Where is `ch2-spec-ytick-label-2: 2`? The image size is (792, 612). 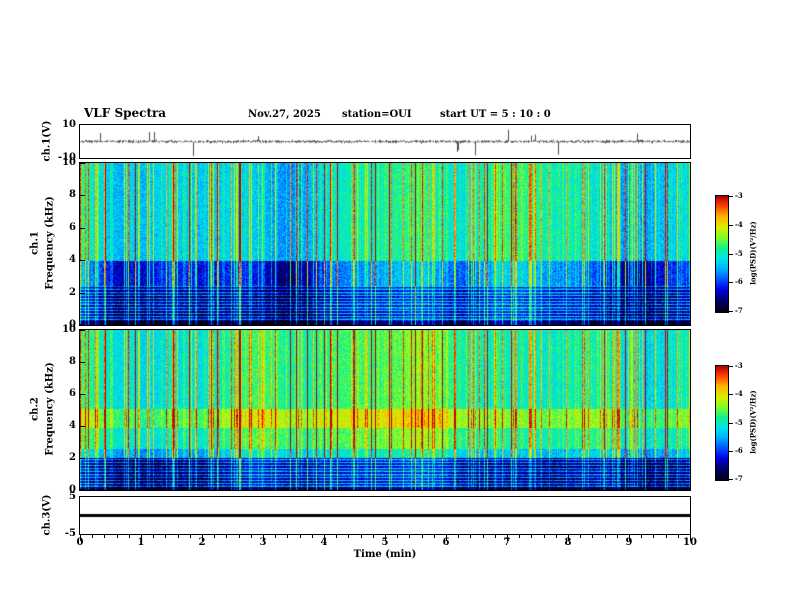 ch2-spec-ytick-label-2: 2 is located at coordinates (72, 457).